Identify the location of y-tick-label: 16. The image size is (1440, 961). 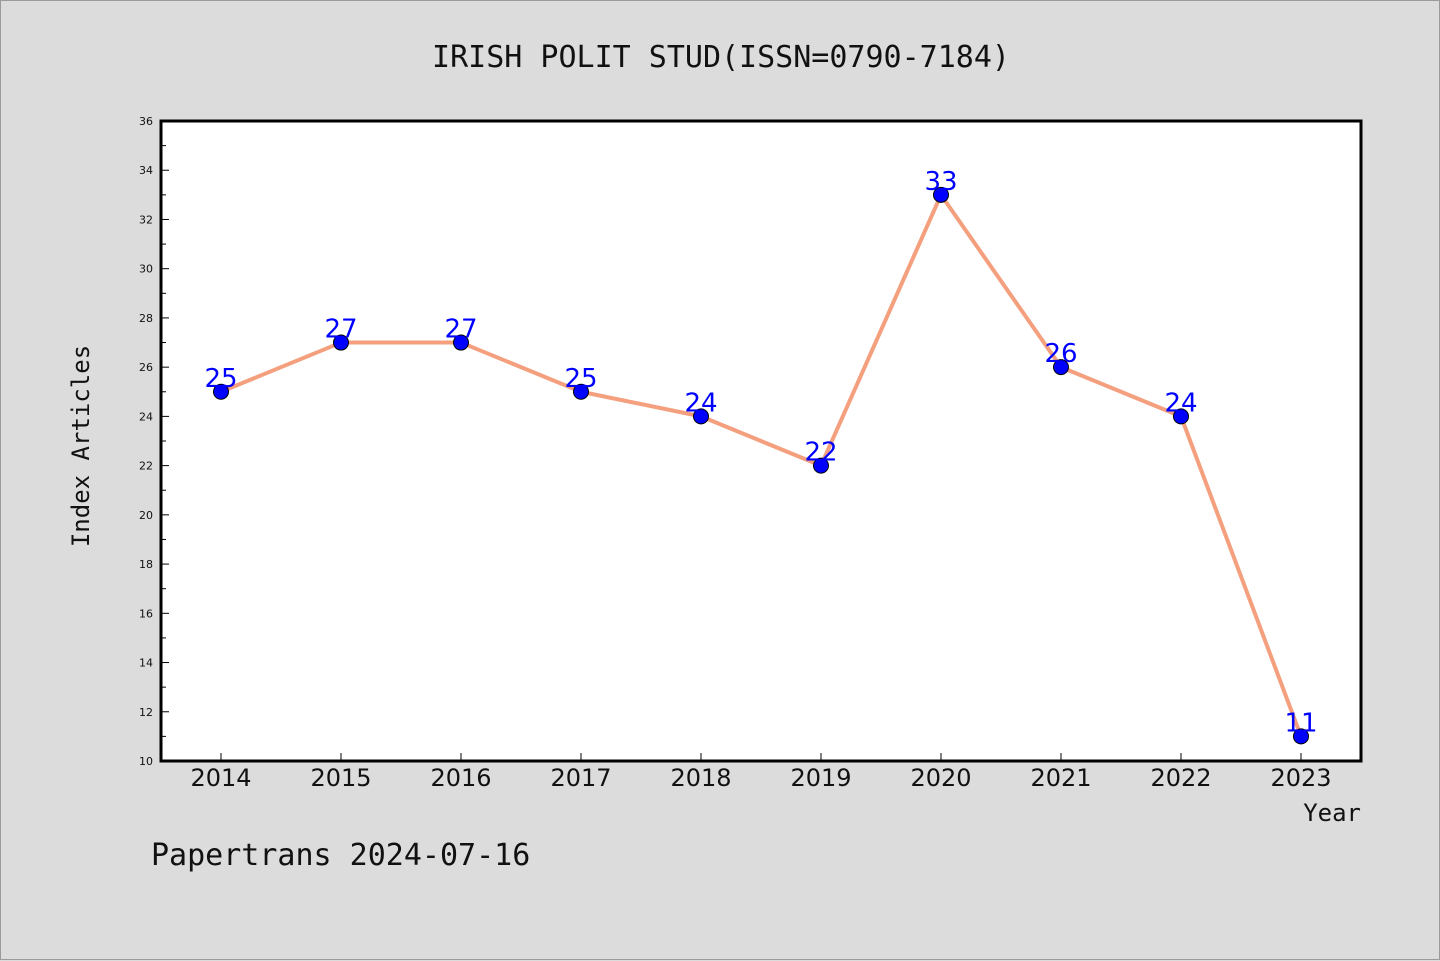
(146, 613).